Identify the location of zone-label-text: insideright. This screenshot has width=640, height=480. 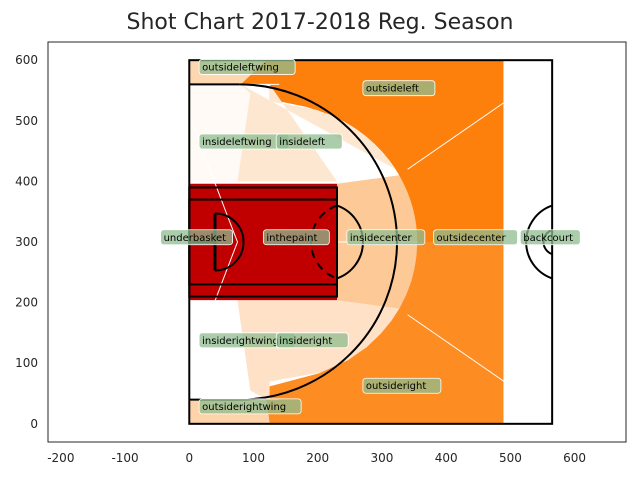
(305, 341).